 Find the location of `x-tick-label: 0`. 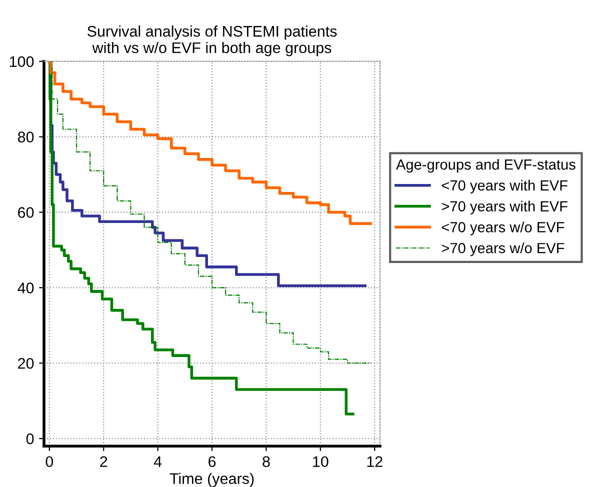

x-tick-label: 0 is located at coordinates (50, 462).